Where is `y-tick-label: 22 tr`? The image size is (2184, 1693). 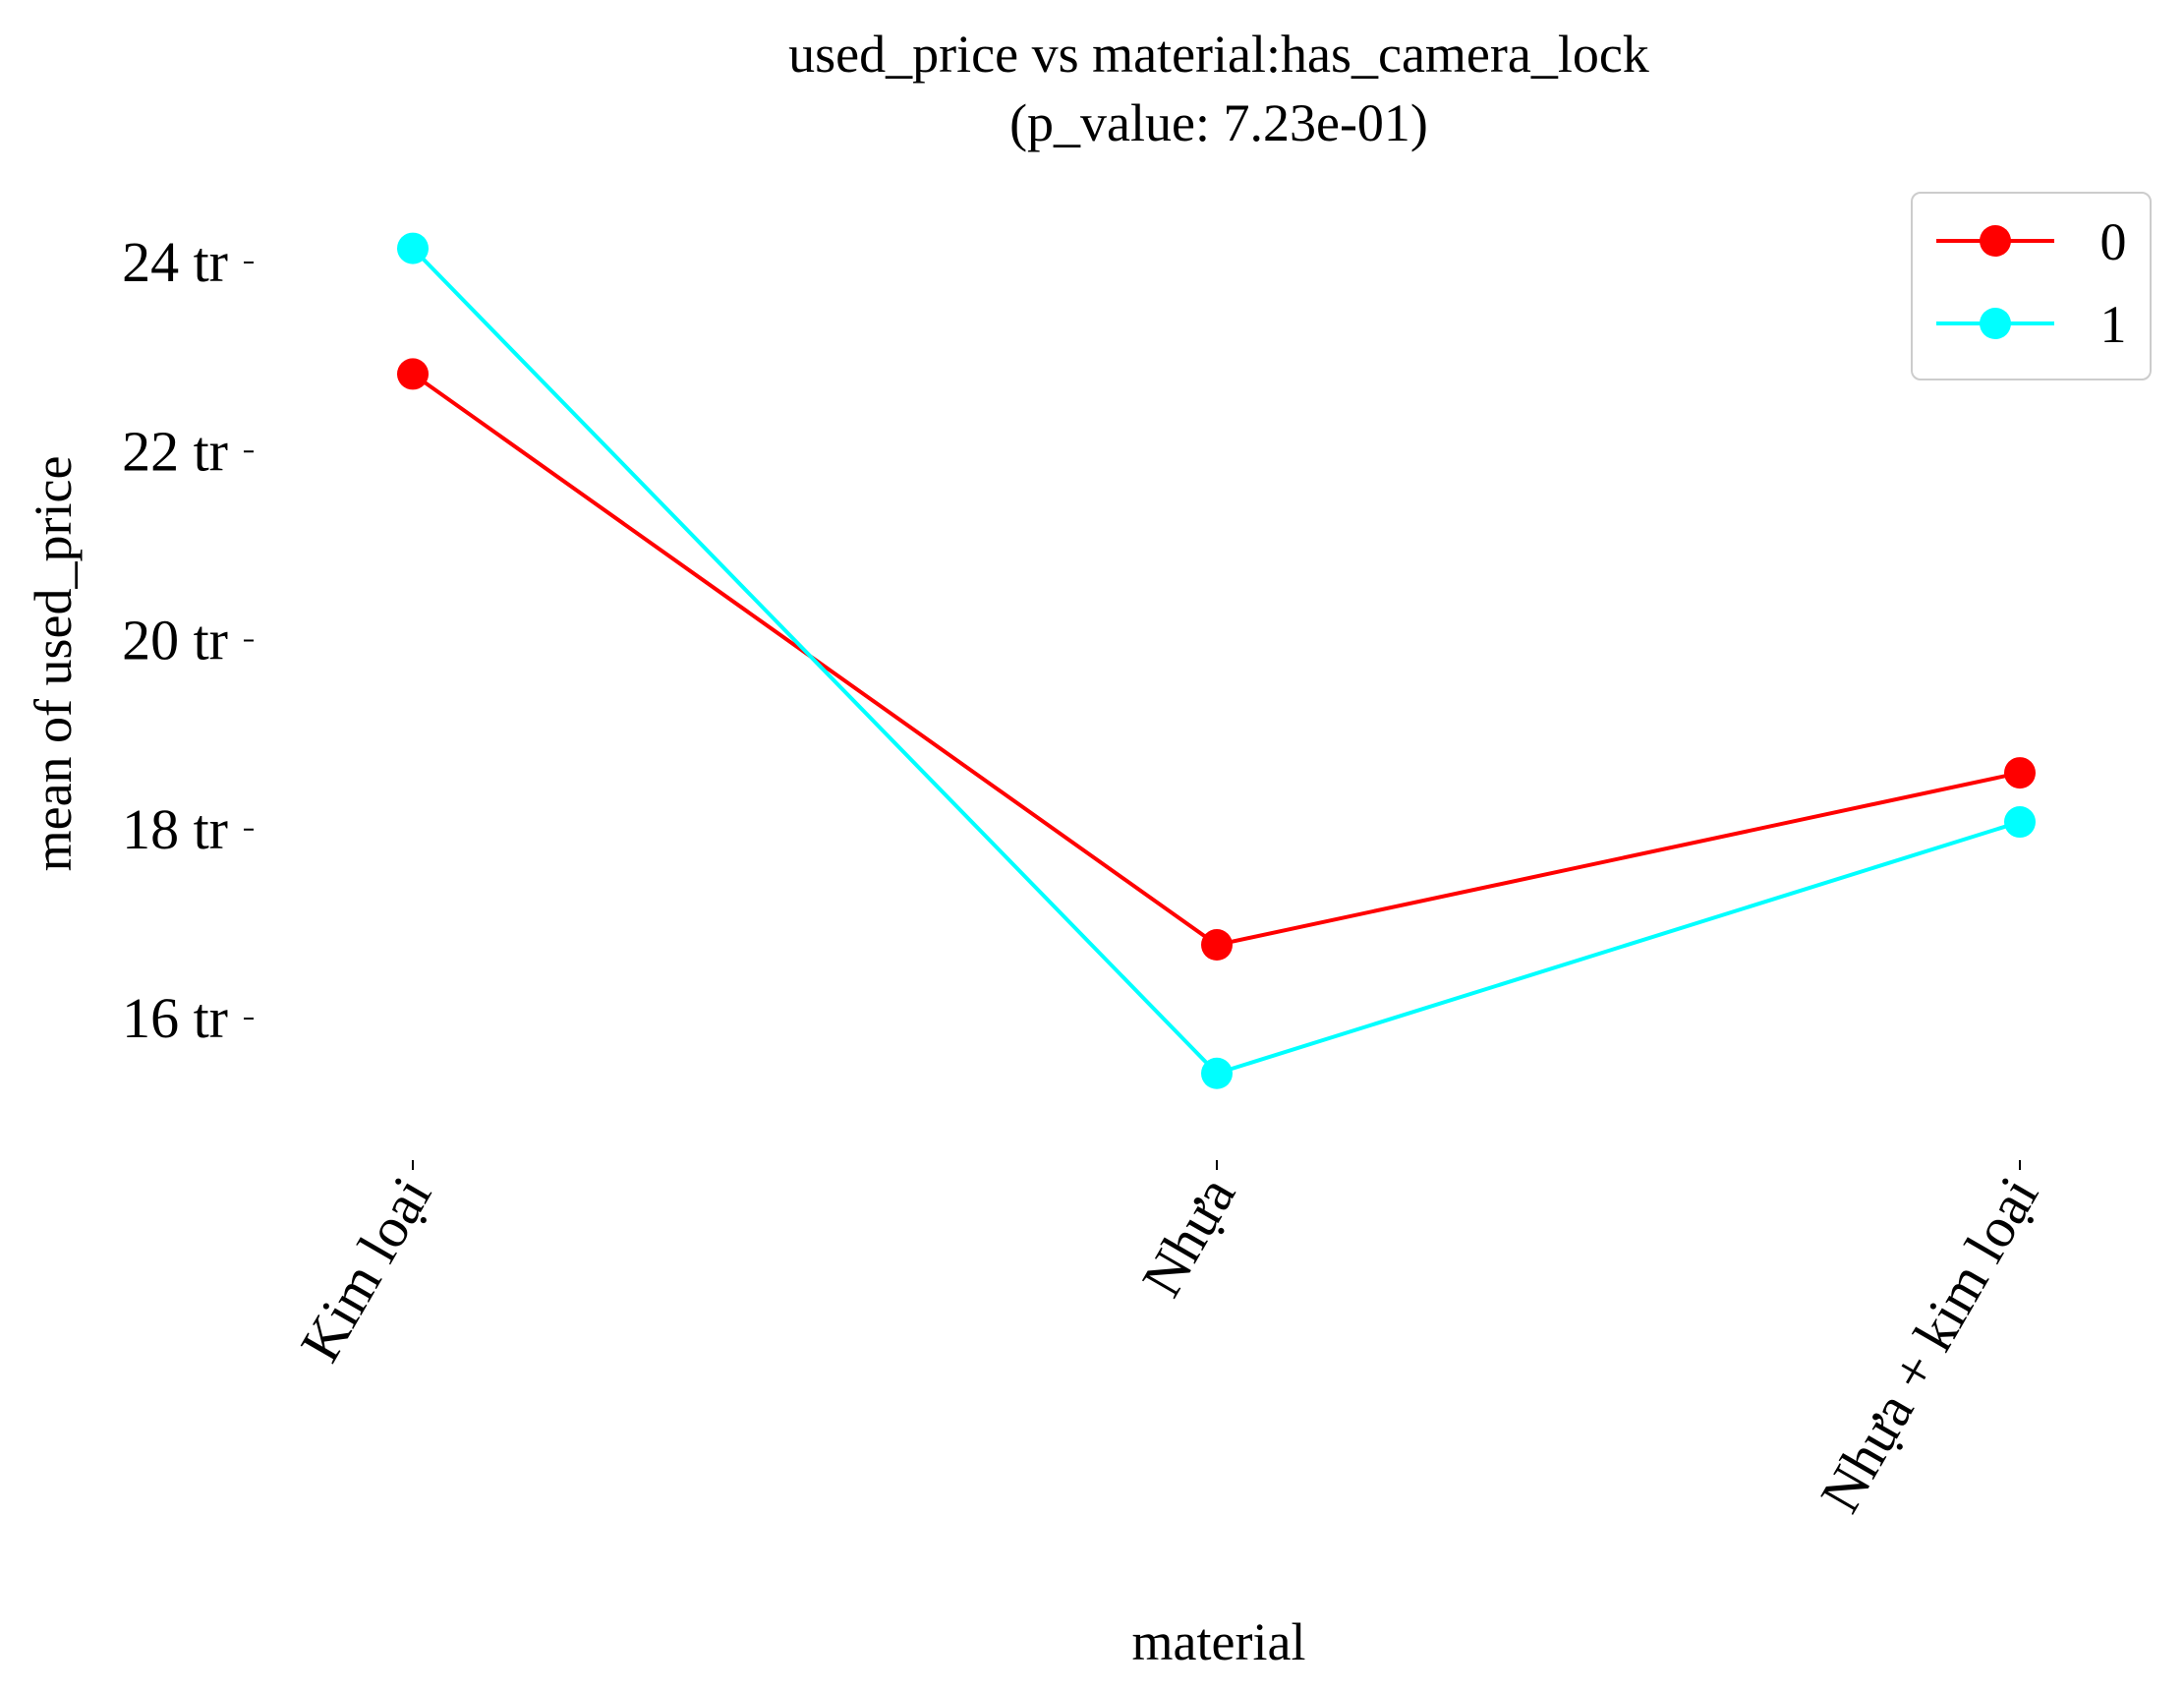
y-tick-label: 22 tr is located at coordinates (175, 451).